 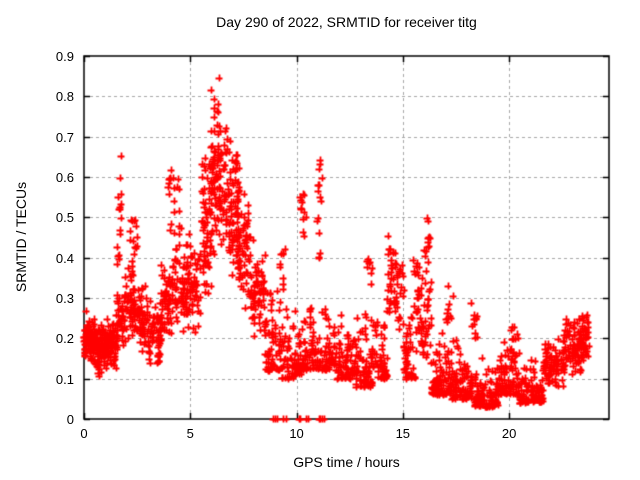 I want to click on y-tick-label: 0.1, so click(x=64, y=379).